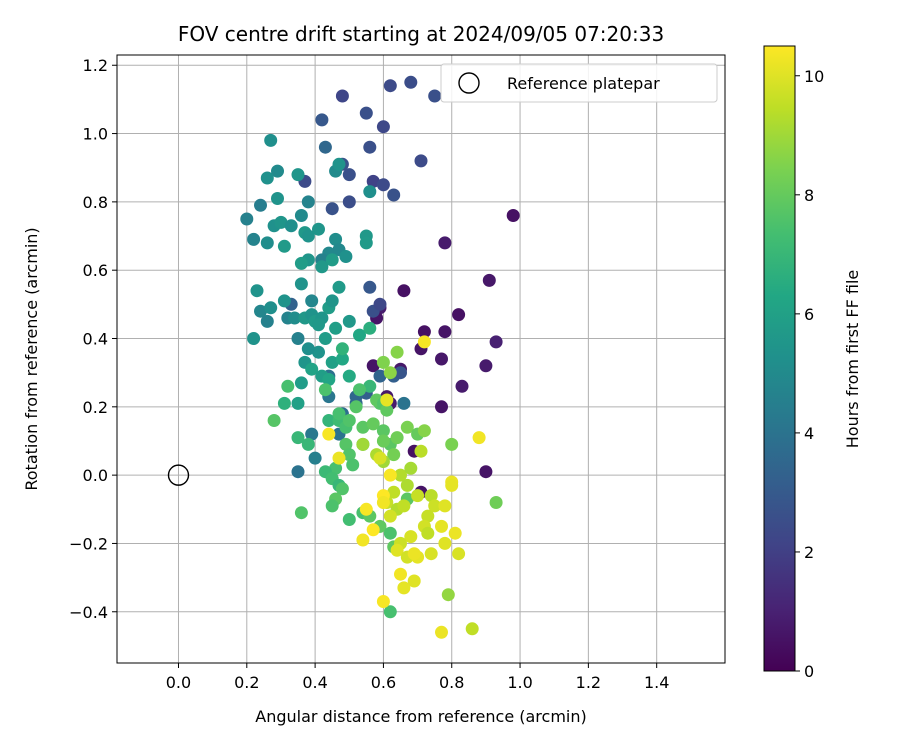 This screenshot has width=900, height=750. I want to click on y-axis-label: Rotation from reference (arcmin), so click(31, 358).